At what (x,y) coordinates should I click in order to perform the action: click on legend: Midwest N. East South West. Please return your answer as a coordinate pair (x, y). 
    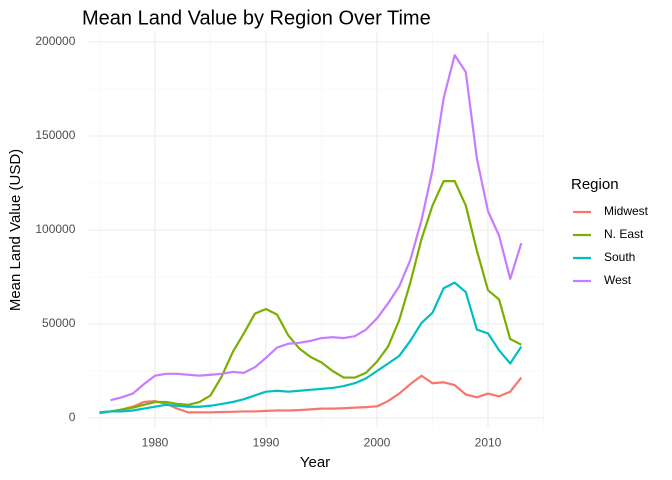
    Looking at the image, I should click on (611, 245).